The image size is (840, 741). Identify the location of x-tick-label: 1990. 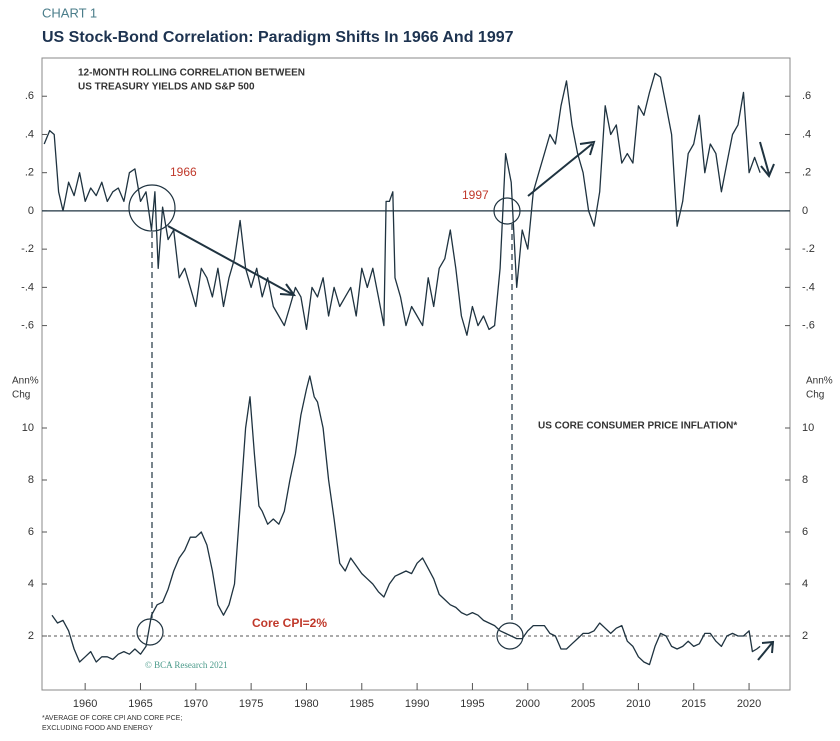
(417, 704).